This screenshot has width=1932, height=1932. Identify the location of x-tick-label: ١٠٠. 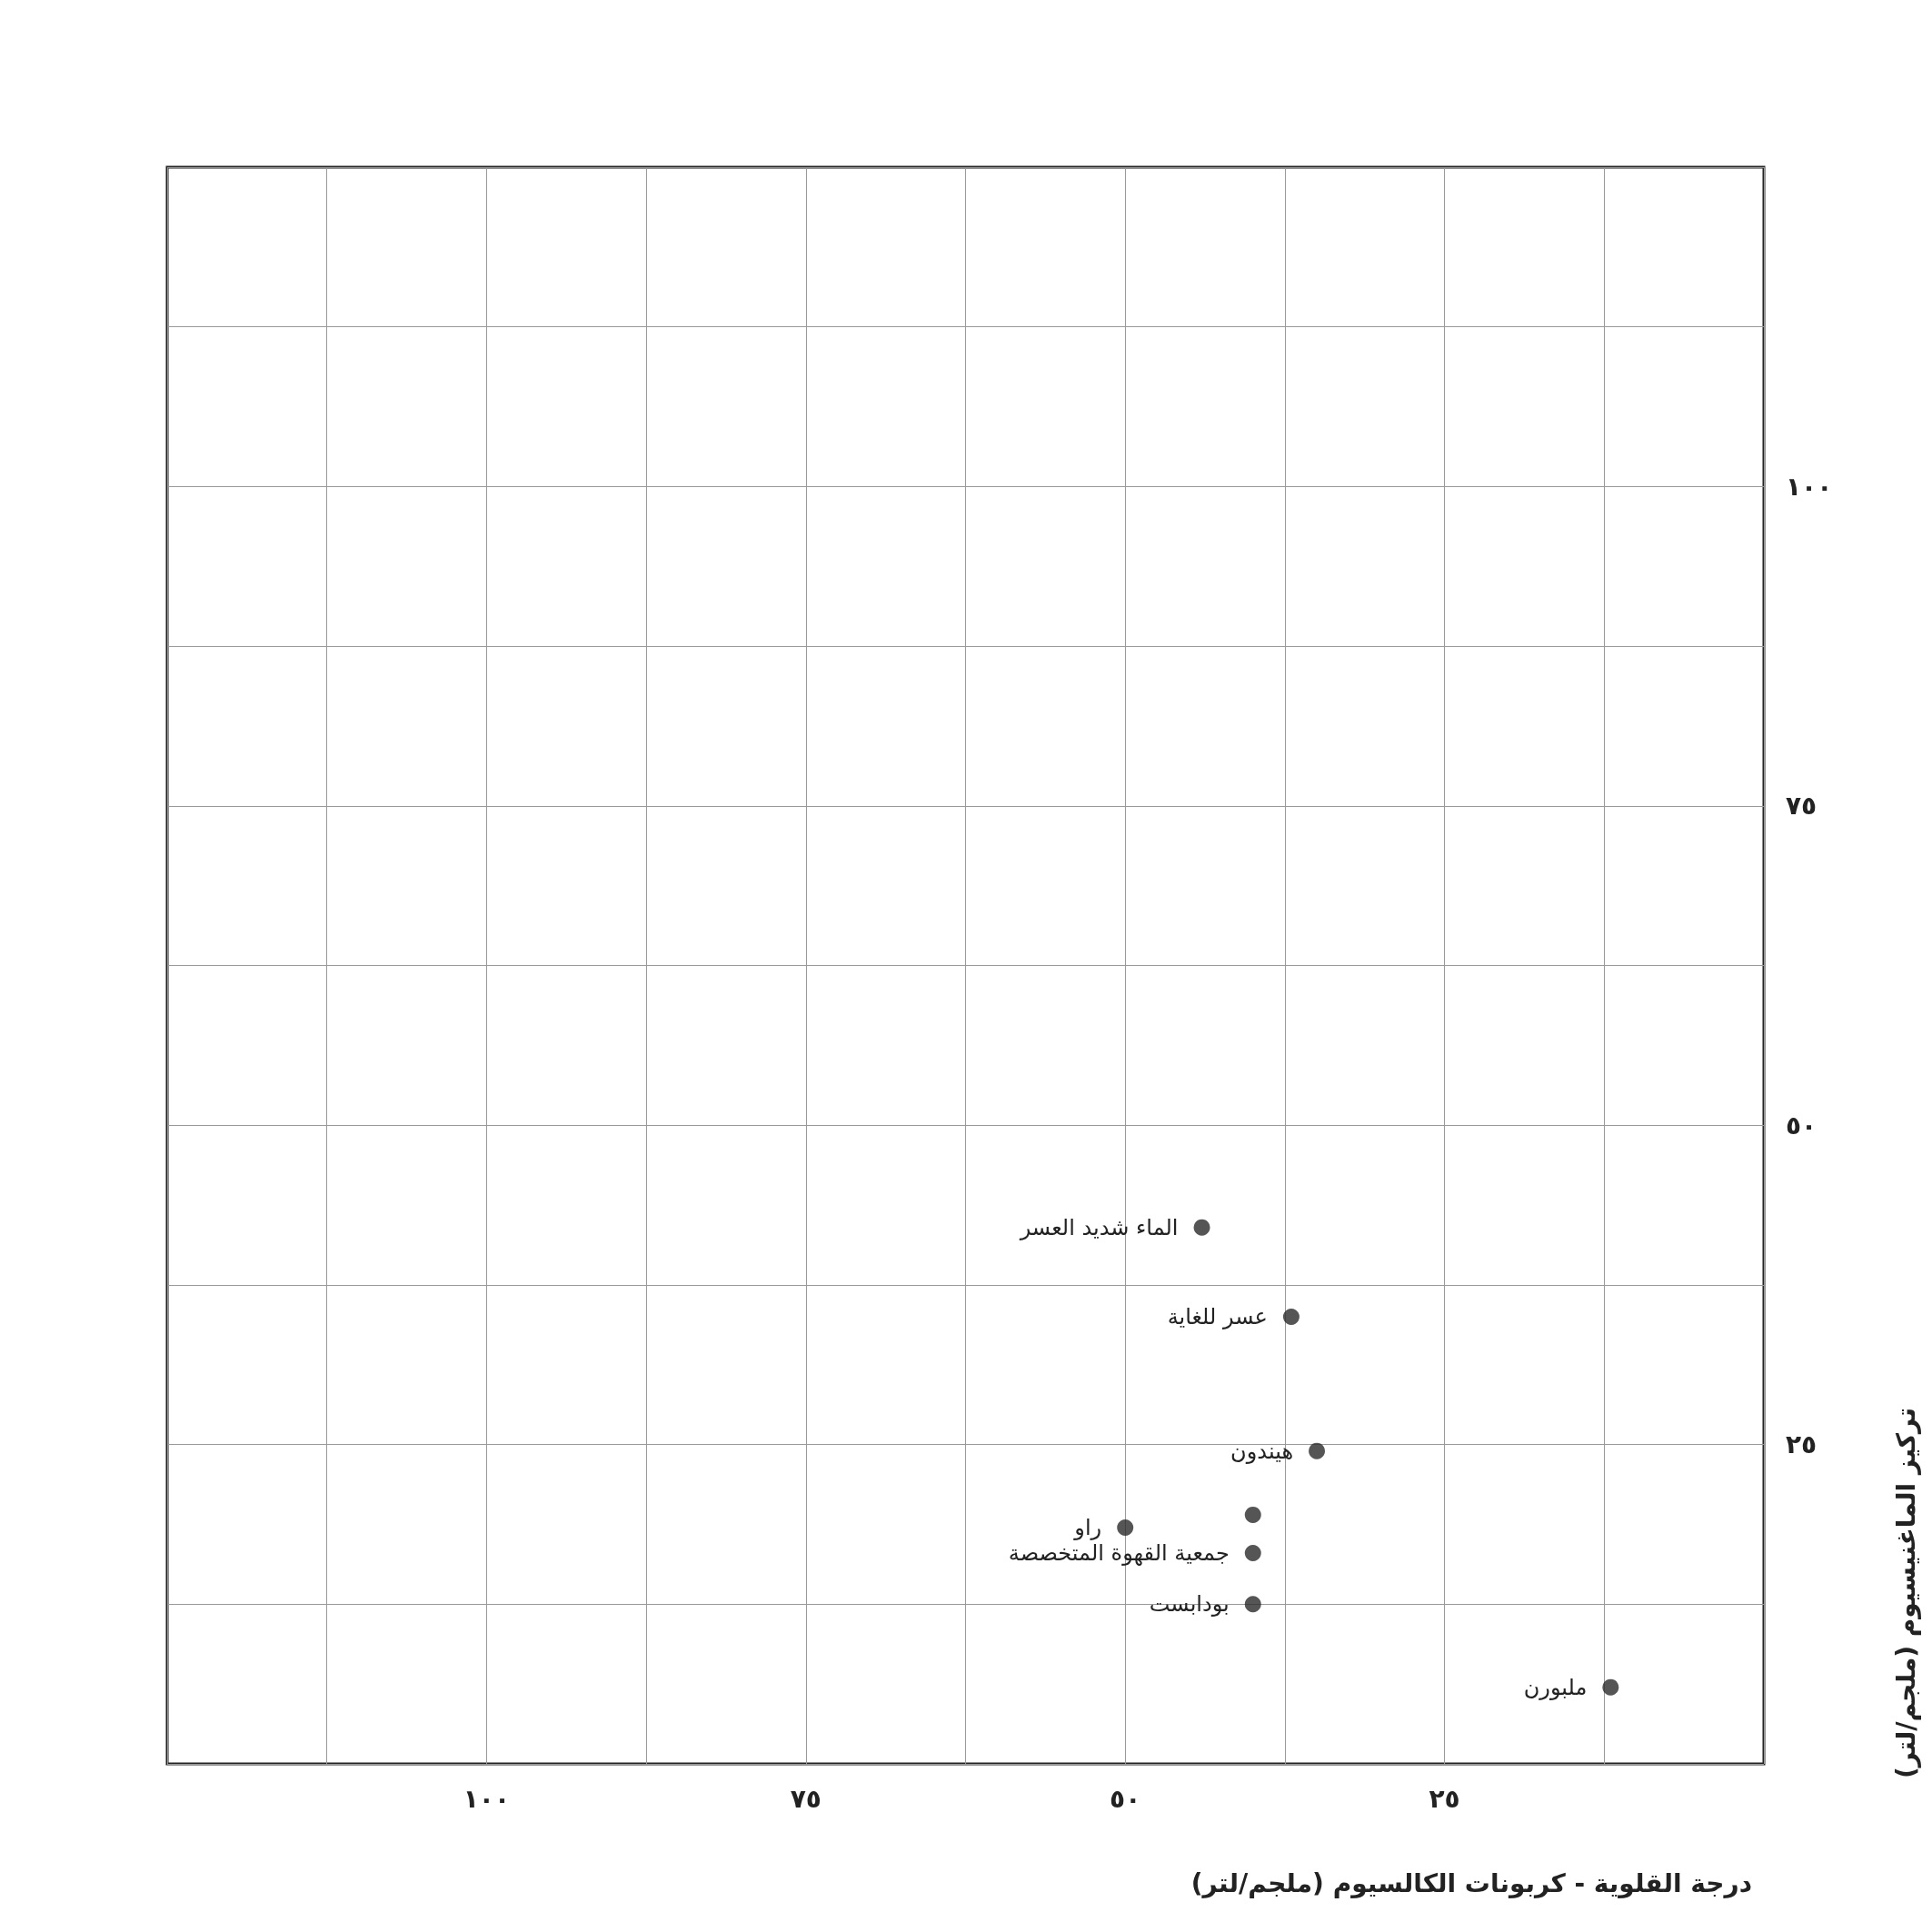
(487, 1798).